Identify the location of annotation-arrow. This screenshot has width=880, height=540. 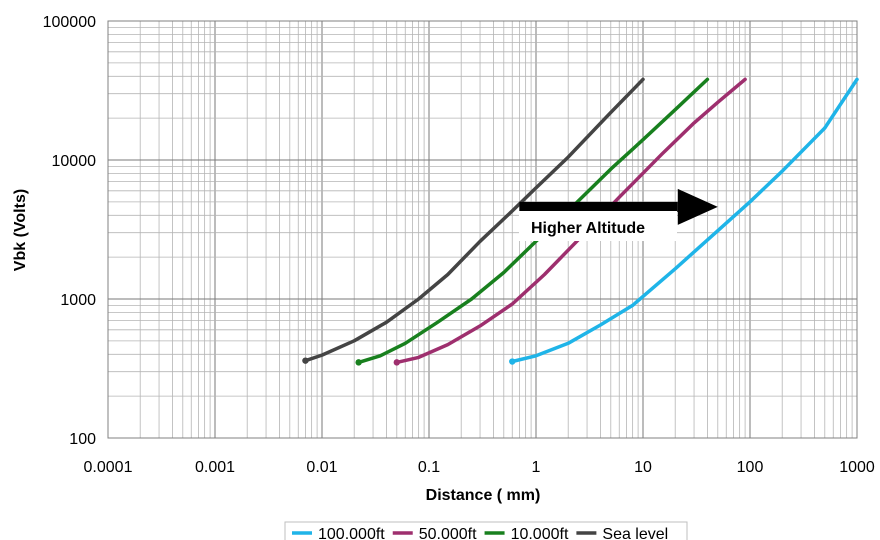
(618, 206).